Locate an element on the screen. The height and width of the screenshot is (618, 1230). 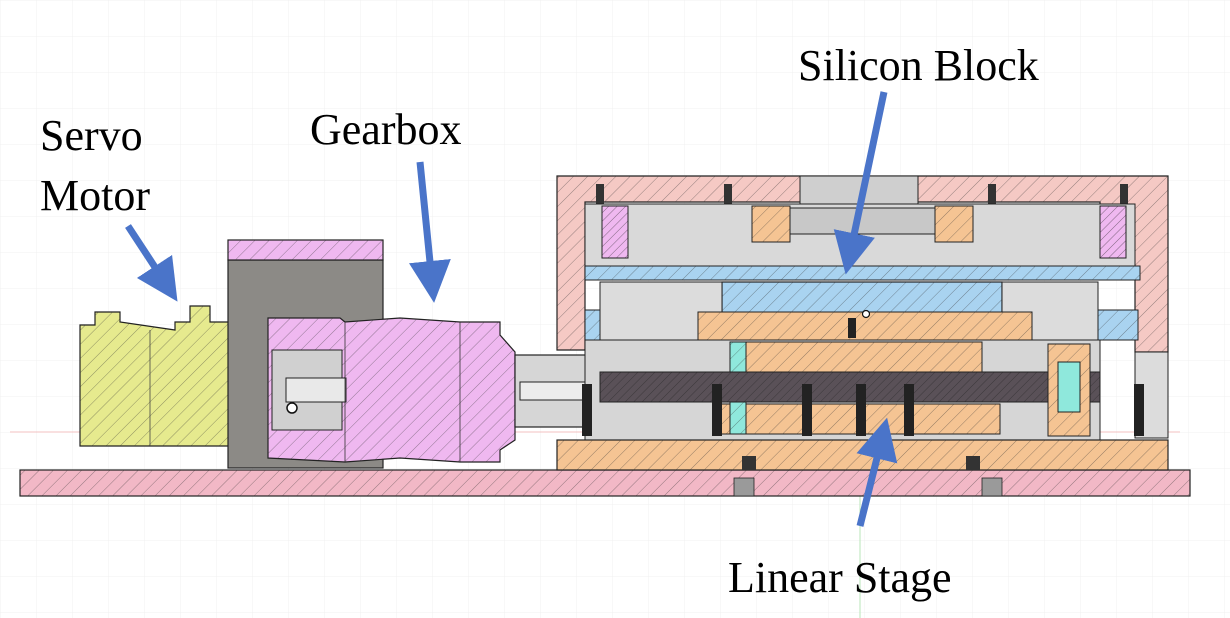
silicon-block-arrow is located at coordinates (860, 183).